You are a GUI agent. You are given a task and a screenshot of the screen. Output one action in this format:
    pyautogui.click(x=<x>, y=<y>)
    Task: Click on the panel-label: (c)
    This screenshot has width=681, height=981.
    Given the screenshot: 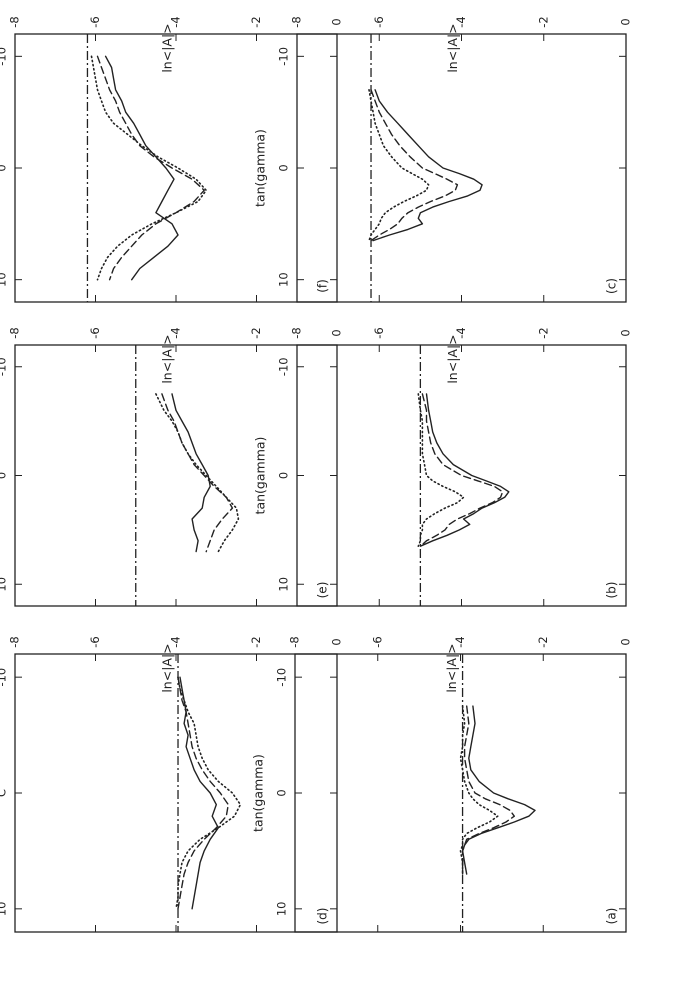 What is the action you would take?
    pyautogui.click(x=612, y=286)
    